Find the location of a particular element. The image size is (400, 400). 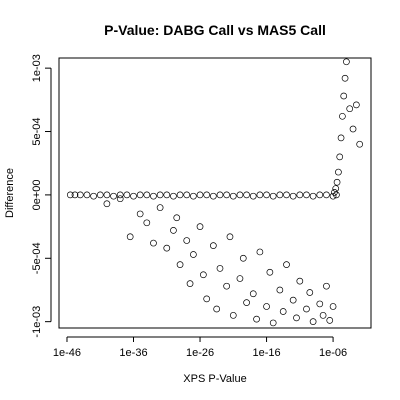

y-axis: -1e-03 -5e-04 0e+00 5e-04 1e-03 is located at coordinates (41, 196).